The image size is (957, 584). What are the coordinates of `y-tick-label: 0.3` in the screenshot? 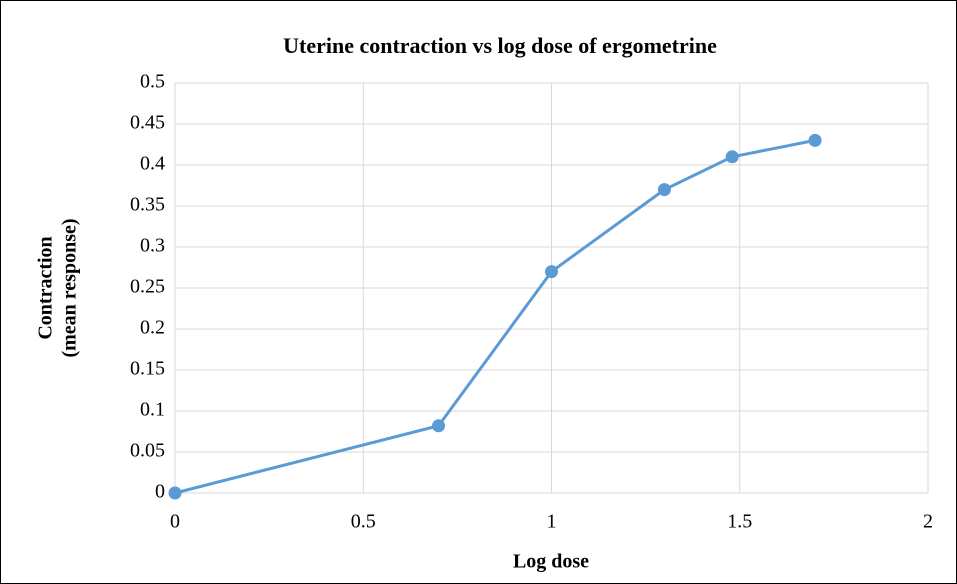 It's located at (152, 246).